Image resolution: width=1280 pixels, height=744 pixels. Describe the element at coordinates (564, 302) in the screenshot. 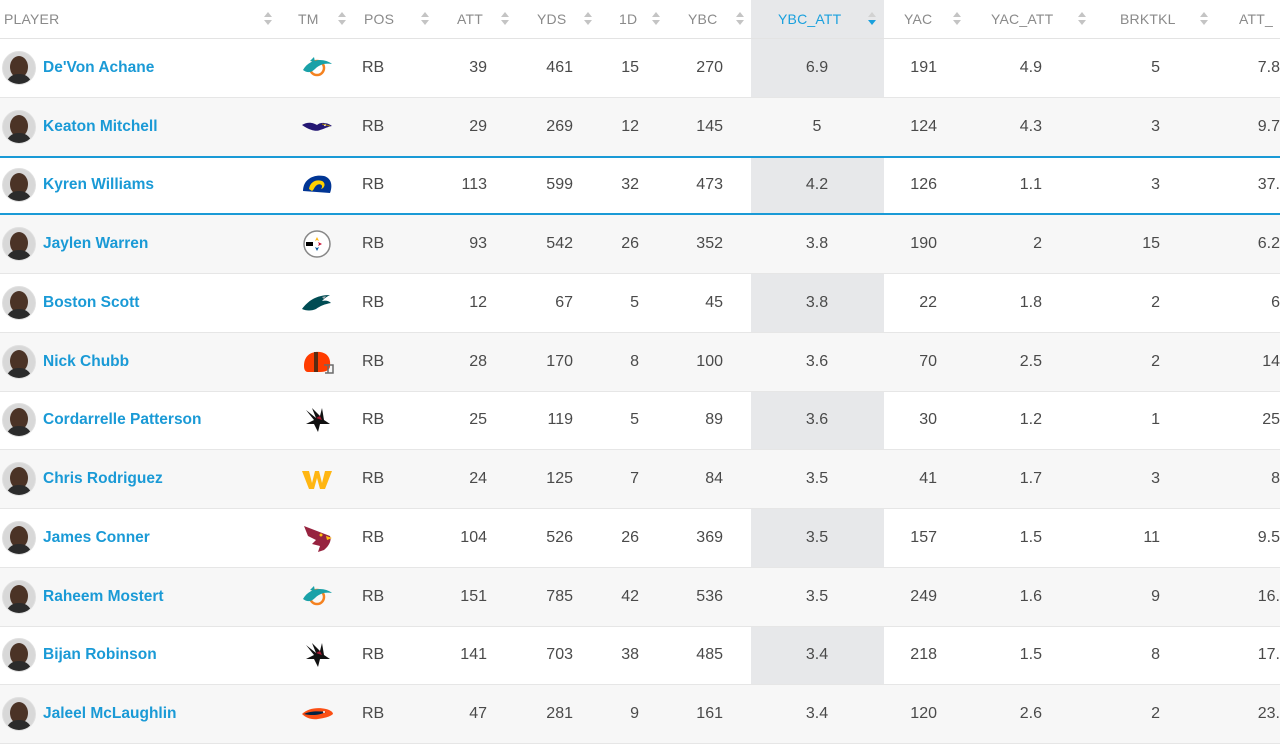

I see `yds-cell: 67` at that location.